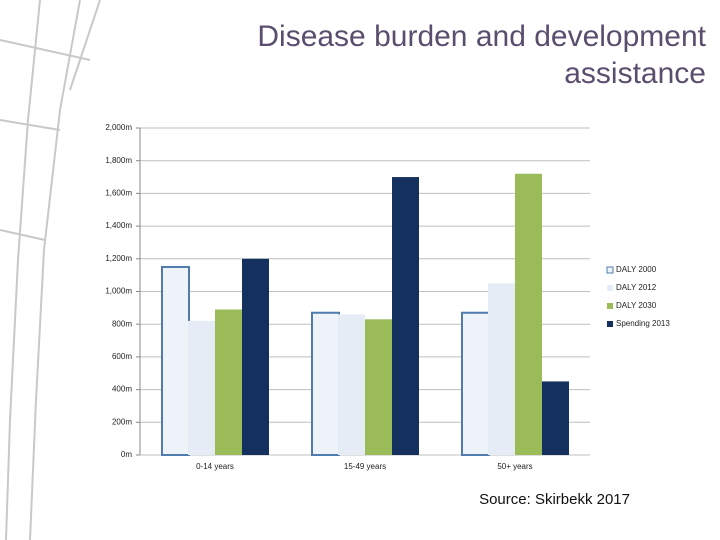  Describe the element at coordinates (126, 454) in the screenshot. I see `y-tick-label: 0m` at that location.